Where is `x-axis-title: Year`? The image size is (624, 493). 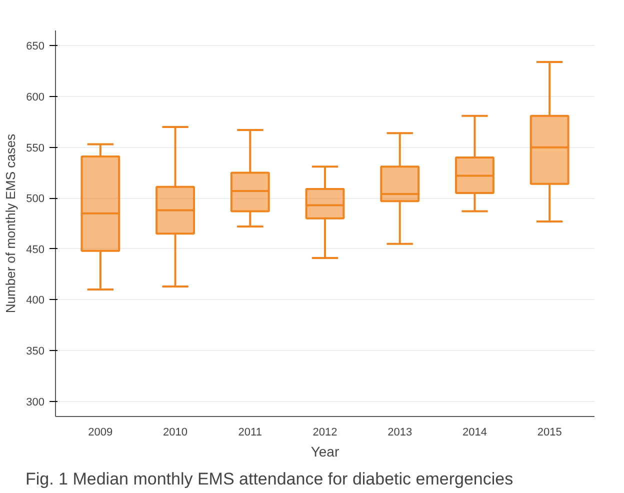 x-axis-title: Year is located at coordinates (325, 452).